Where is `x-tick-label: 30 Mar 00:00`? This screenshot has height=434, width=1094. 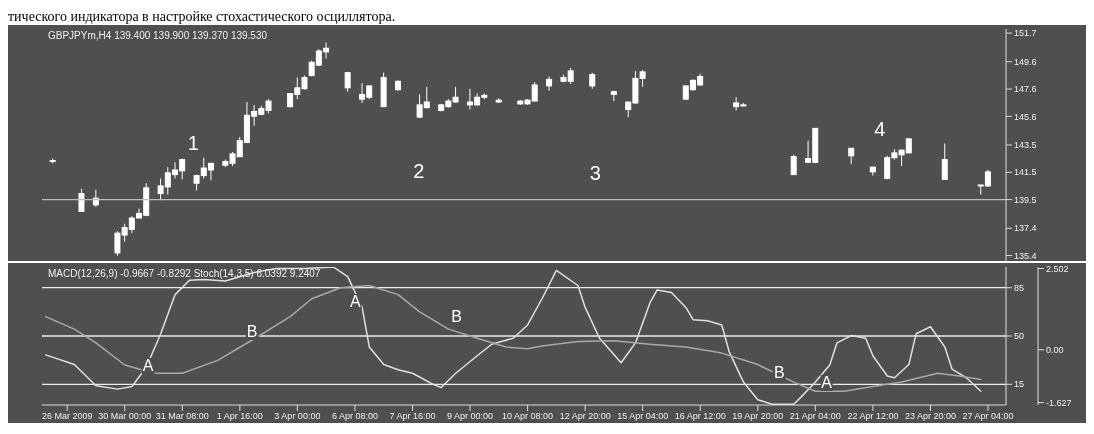 x-tick-label: 30 Mar 00:00 is located at coordinates (125, 416).